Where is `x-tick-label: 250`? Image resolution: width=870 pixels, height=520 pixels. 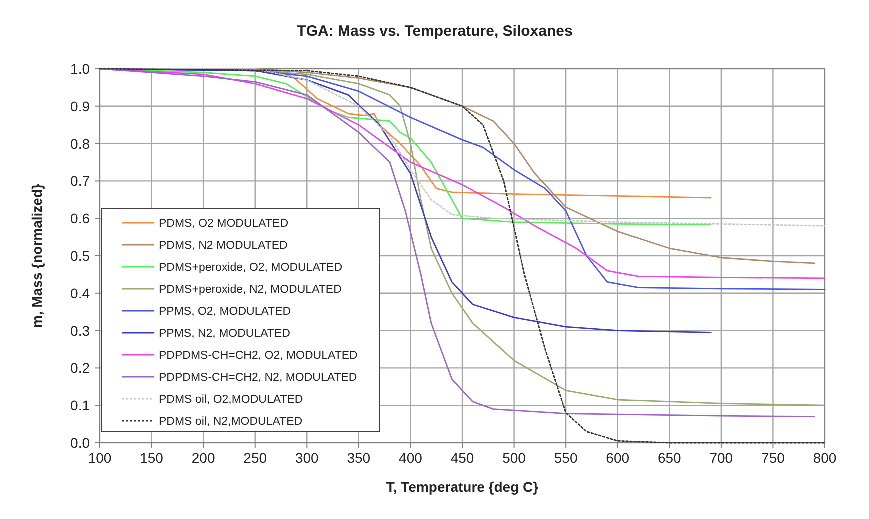
x-tick-label: 250 is located at coordinates (256, 458).